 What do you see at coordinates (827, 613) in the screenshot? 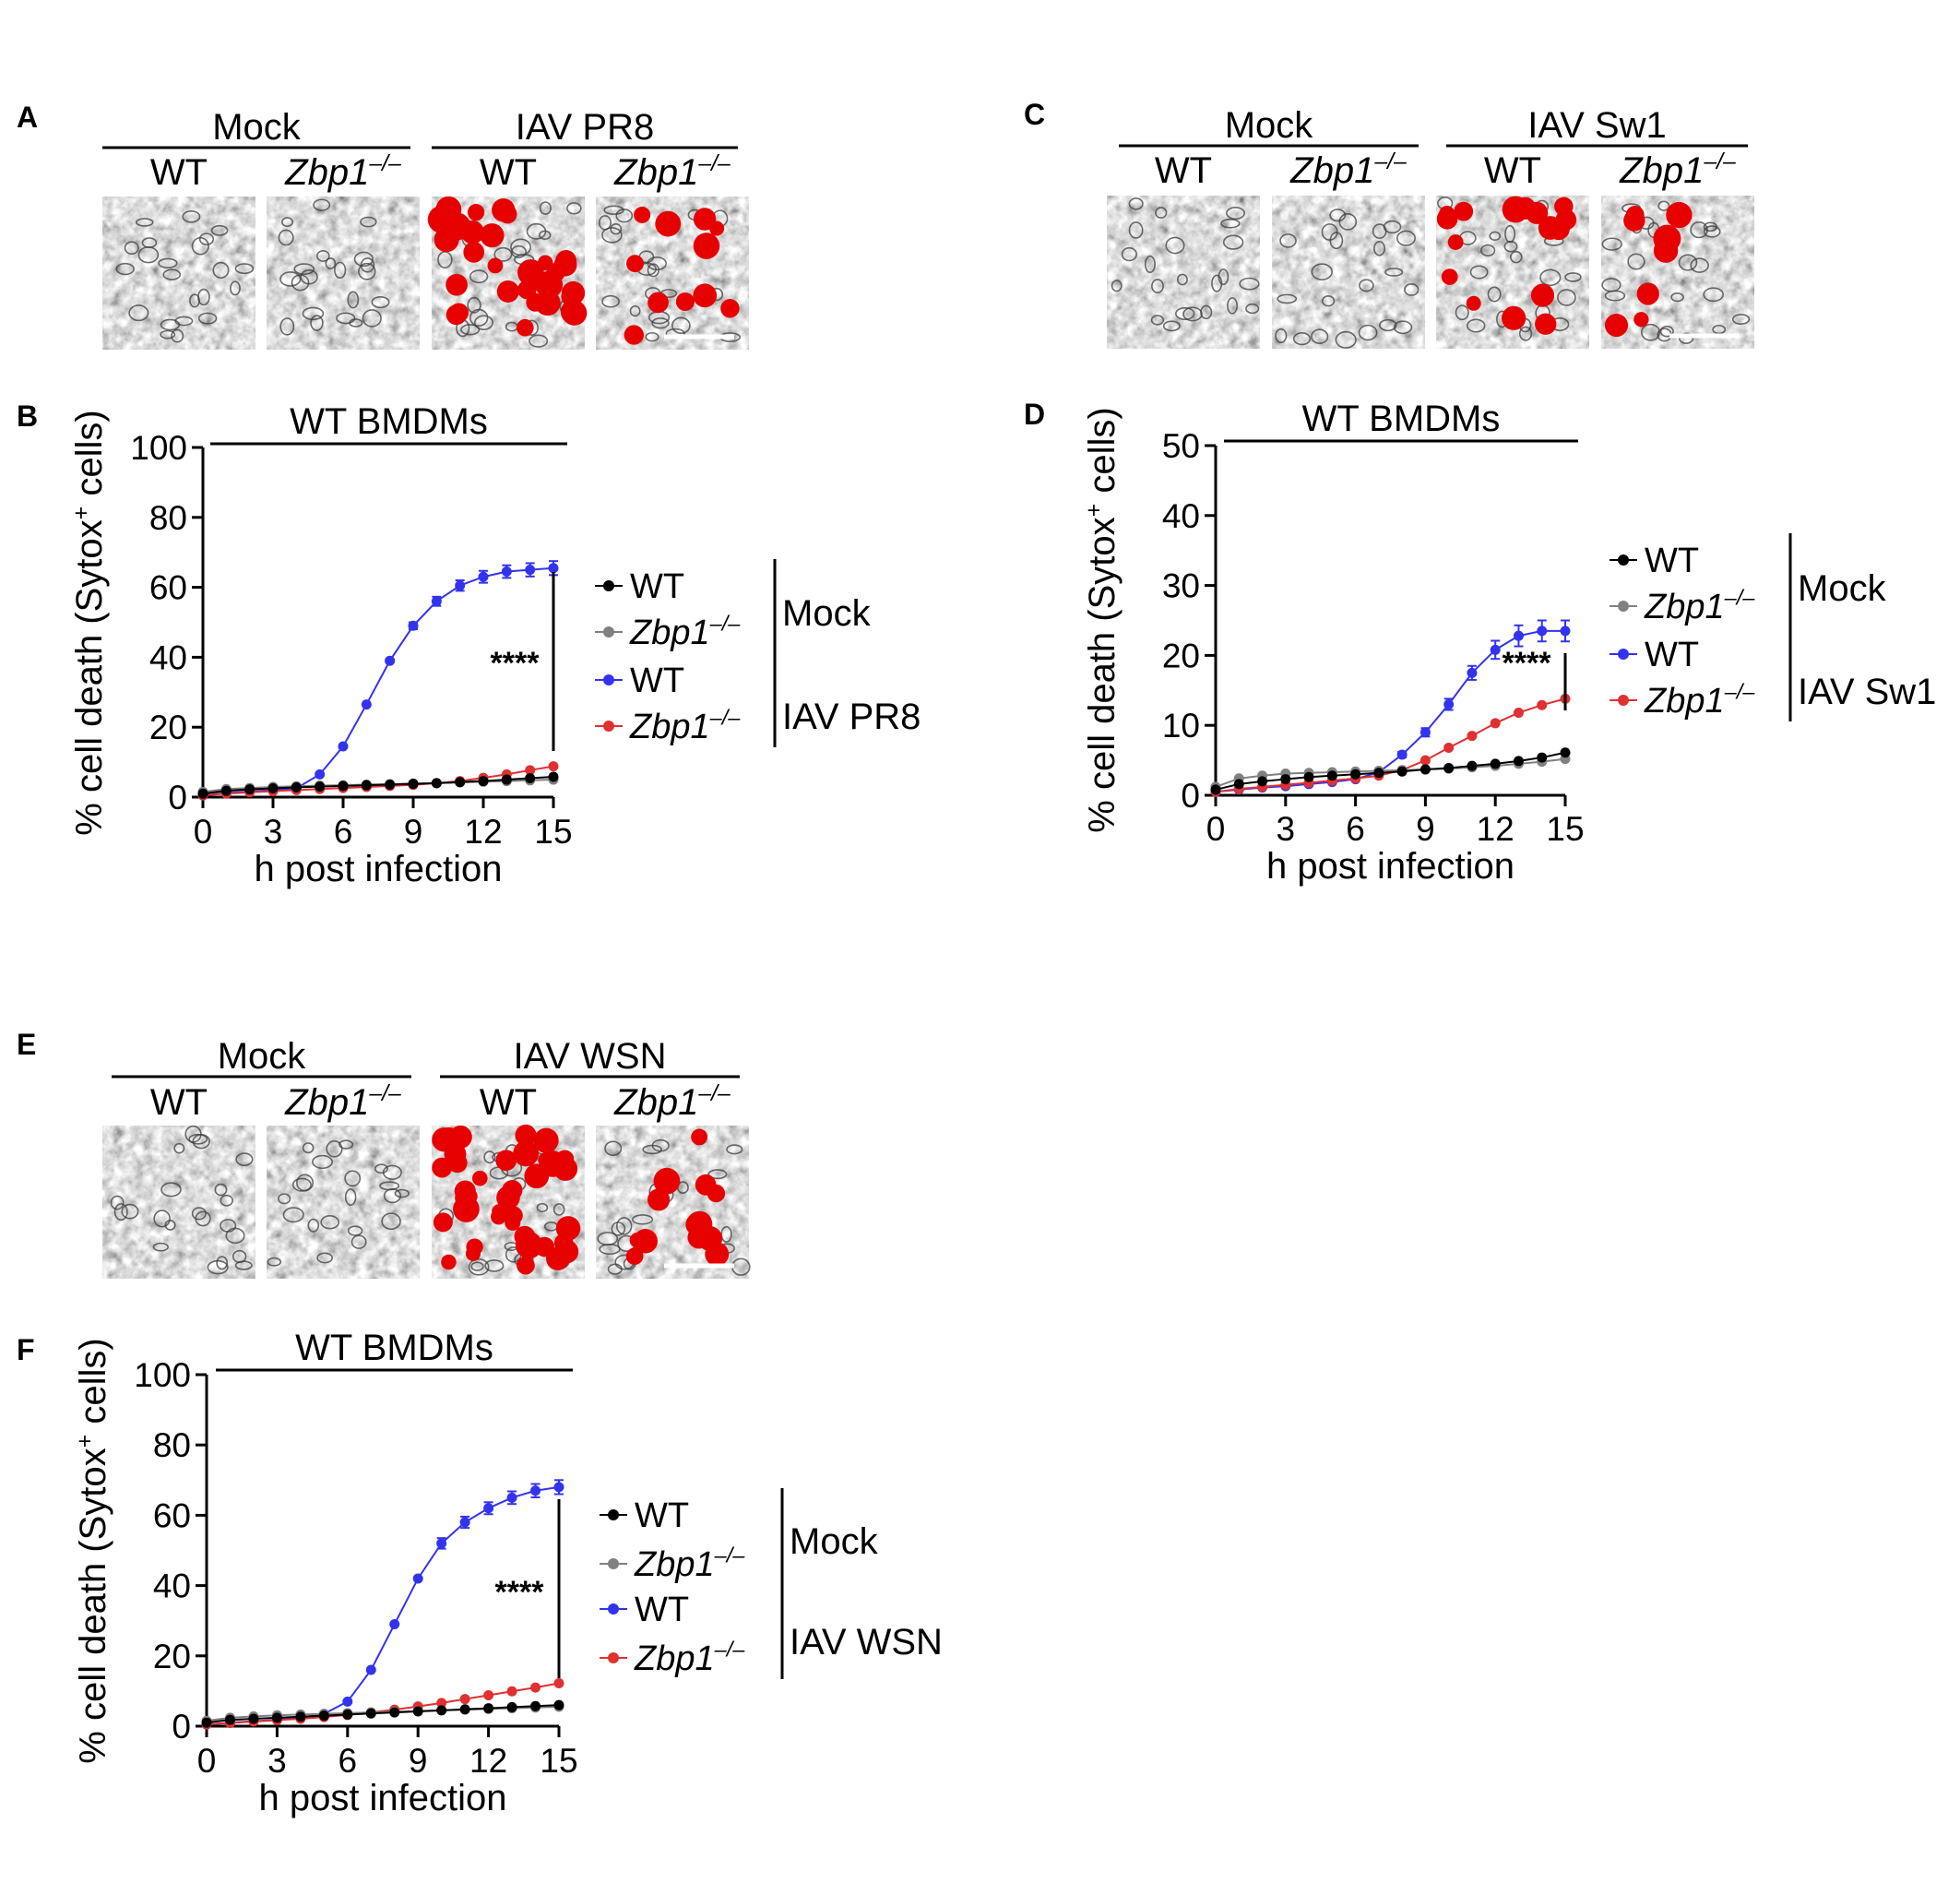
I see `legend-group-label: Mock` at bounding box center [827, 613].